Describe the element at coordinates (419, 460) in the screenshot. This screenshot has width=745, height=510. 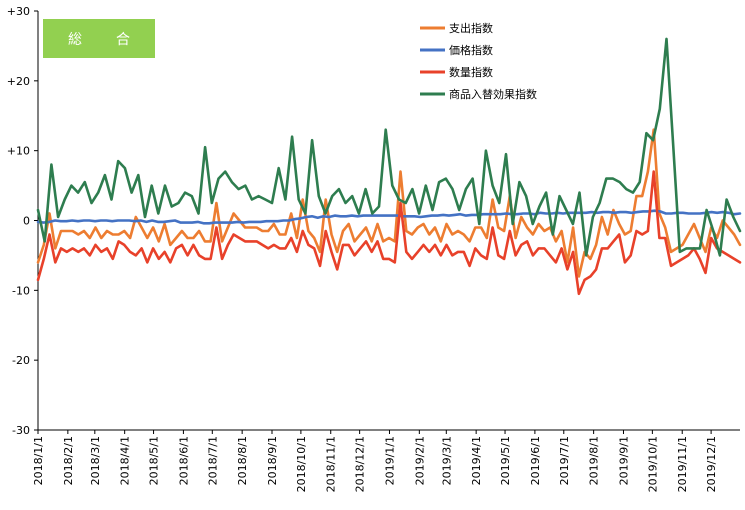
I see `x-tick-label: 2019/2/1` at that location.